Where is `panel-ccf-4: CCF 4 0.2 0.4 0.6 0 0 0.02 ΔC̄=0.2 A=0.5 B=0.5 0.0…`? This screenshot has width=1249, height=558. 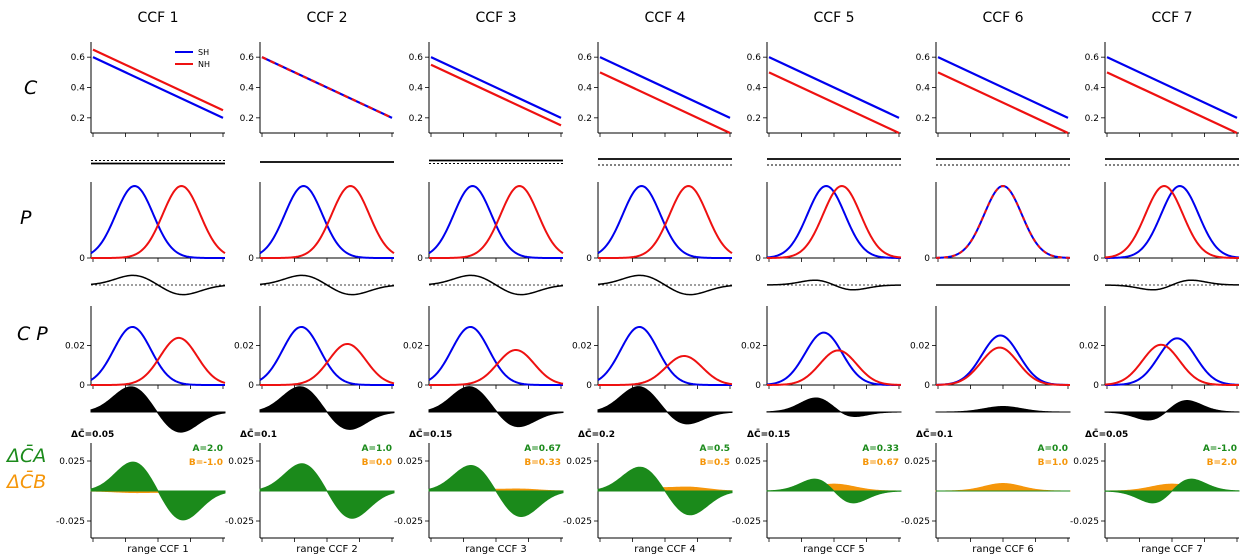
panel-ccf-4: CCF 4 0.2 0.4 0.6 0 0 0.02 ΔC̄=0.2 A=0.5 B=0.5 0.0… is located at coordinates (648, 282).